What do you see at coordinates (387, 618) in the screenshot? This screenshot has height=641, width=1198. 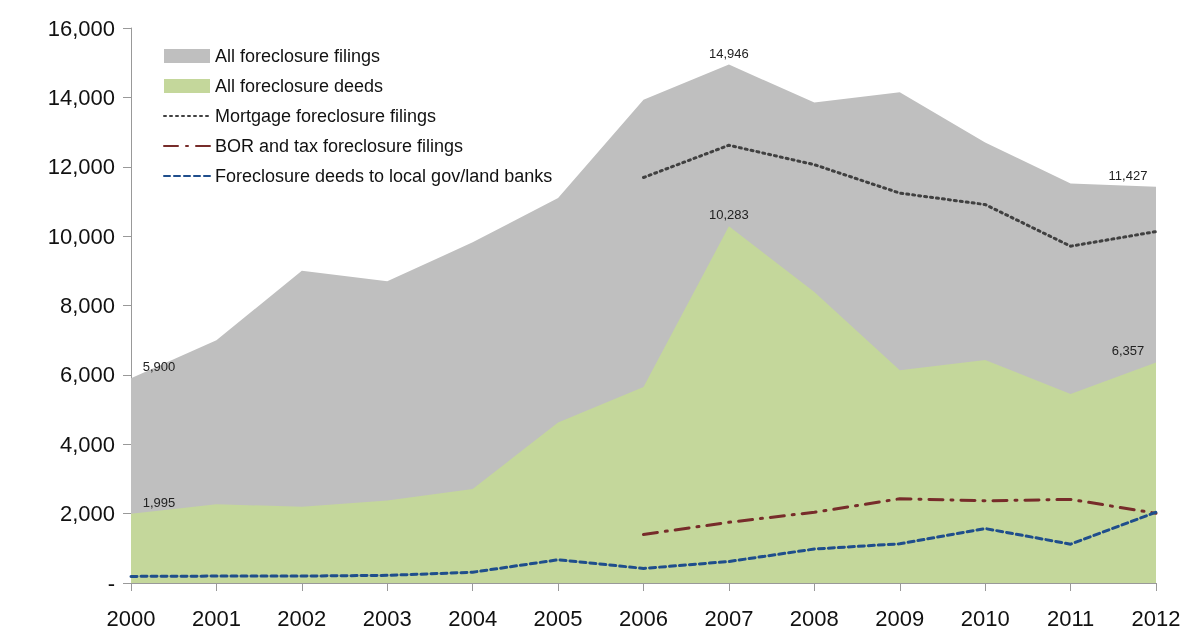 I see `x-tick-label: 2003` at bounding box center [387, 618].